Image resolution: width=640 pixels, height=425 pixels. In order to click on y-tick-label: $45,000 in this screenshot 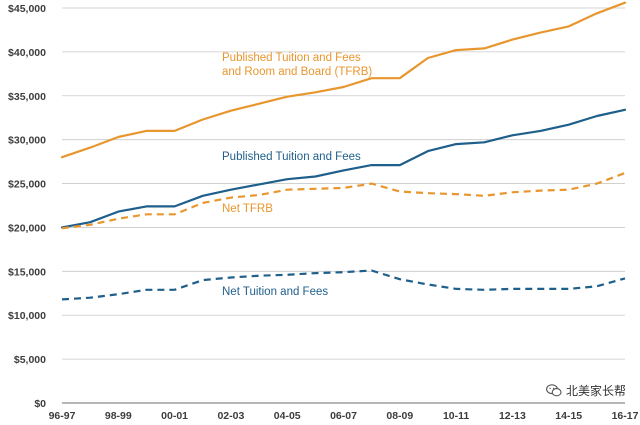, I will do `click(27, 9)`.